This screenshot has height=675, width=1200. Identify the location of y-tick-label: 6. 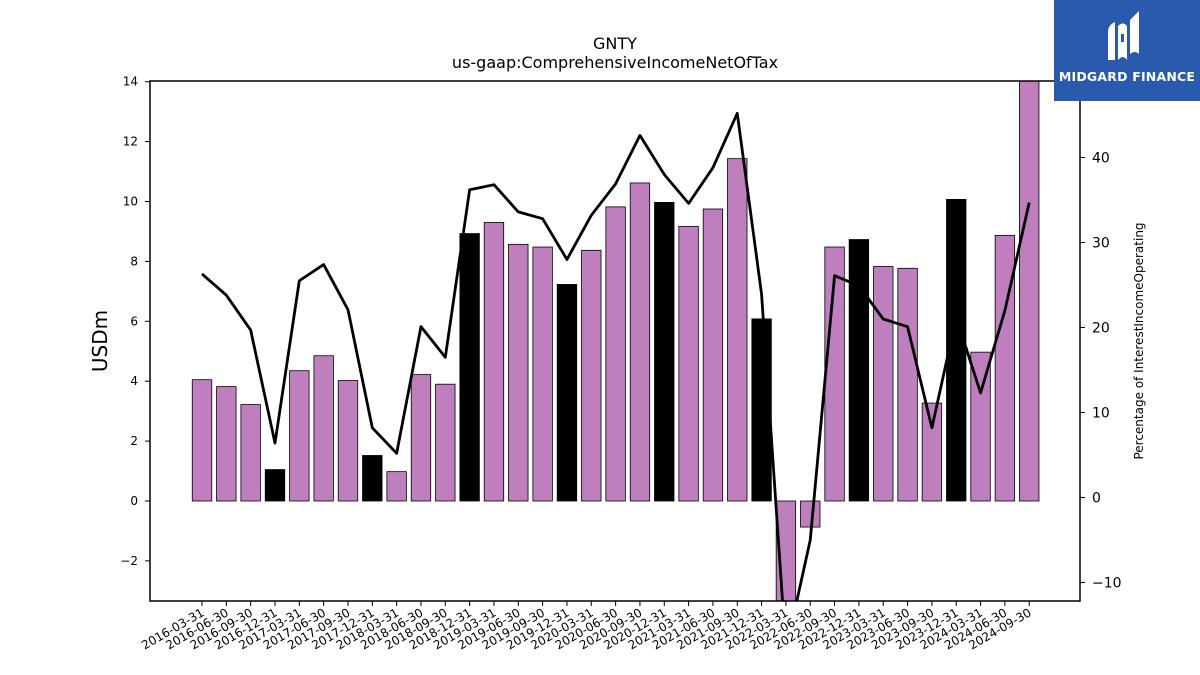
(134, 321).